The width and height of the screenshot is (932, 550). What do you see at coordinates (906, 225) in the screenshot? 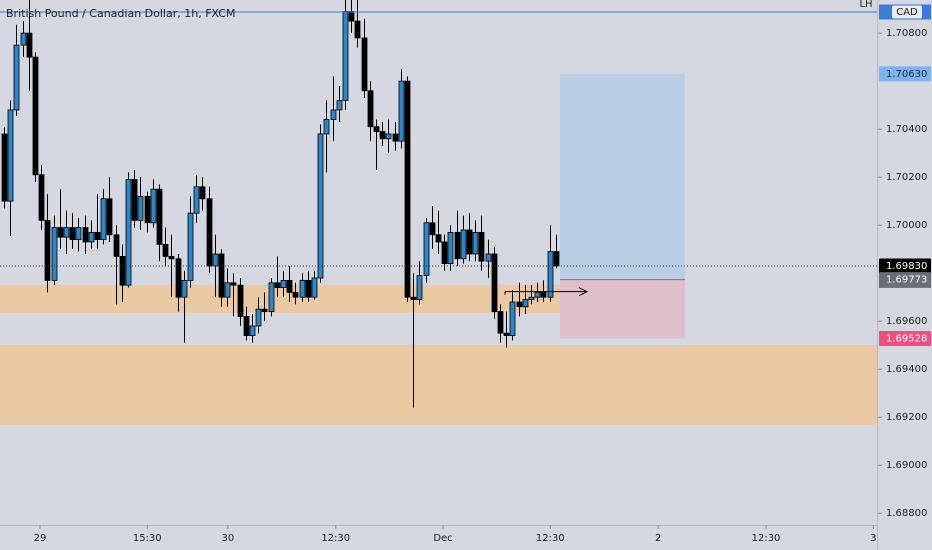
I see `y-tick-label: 1.70000` at bounding box center [906, 225].